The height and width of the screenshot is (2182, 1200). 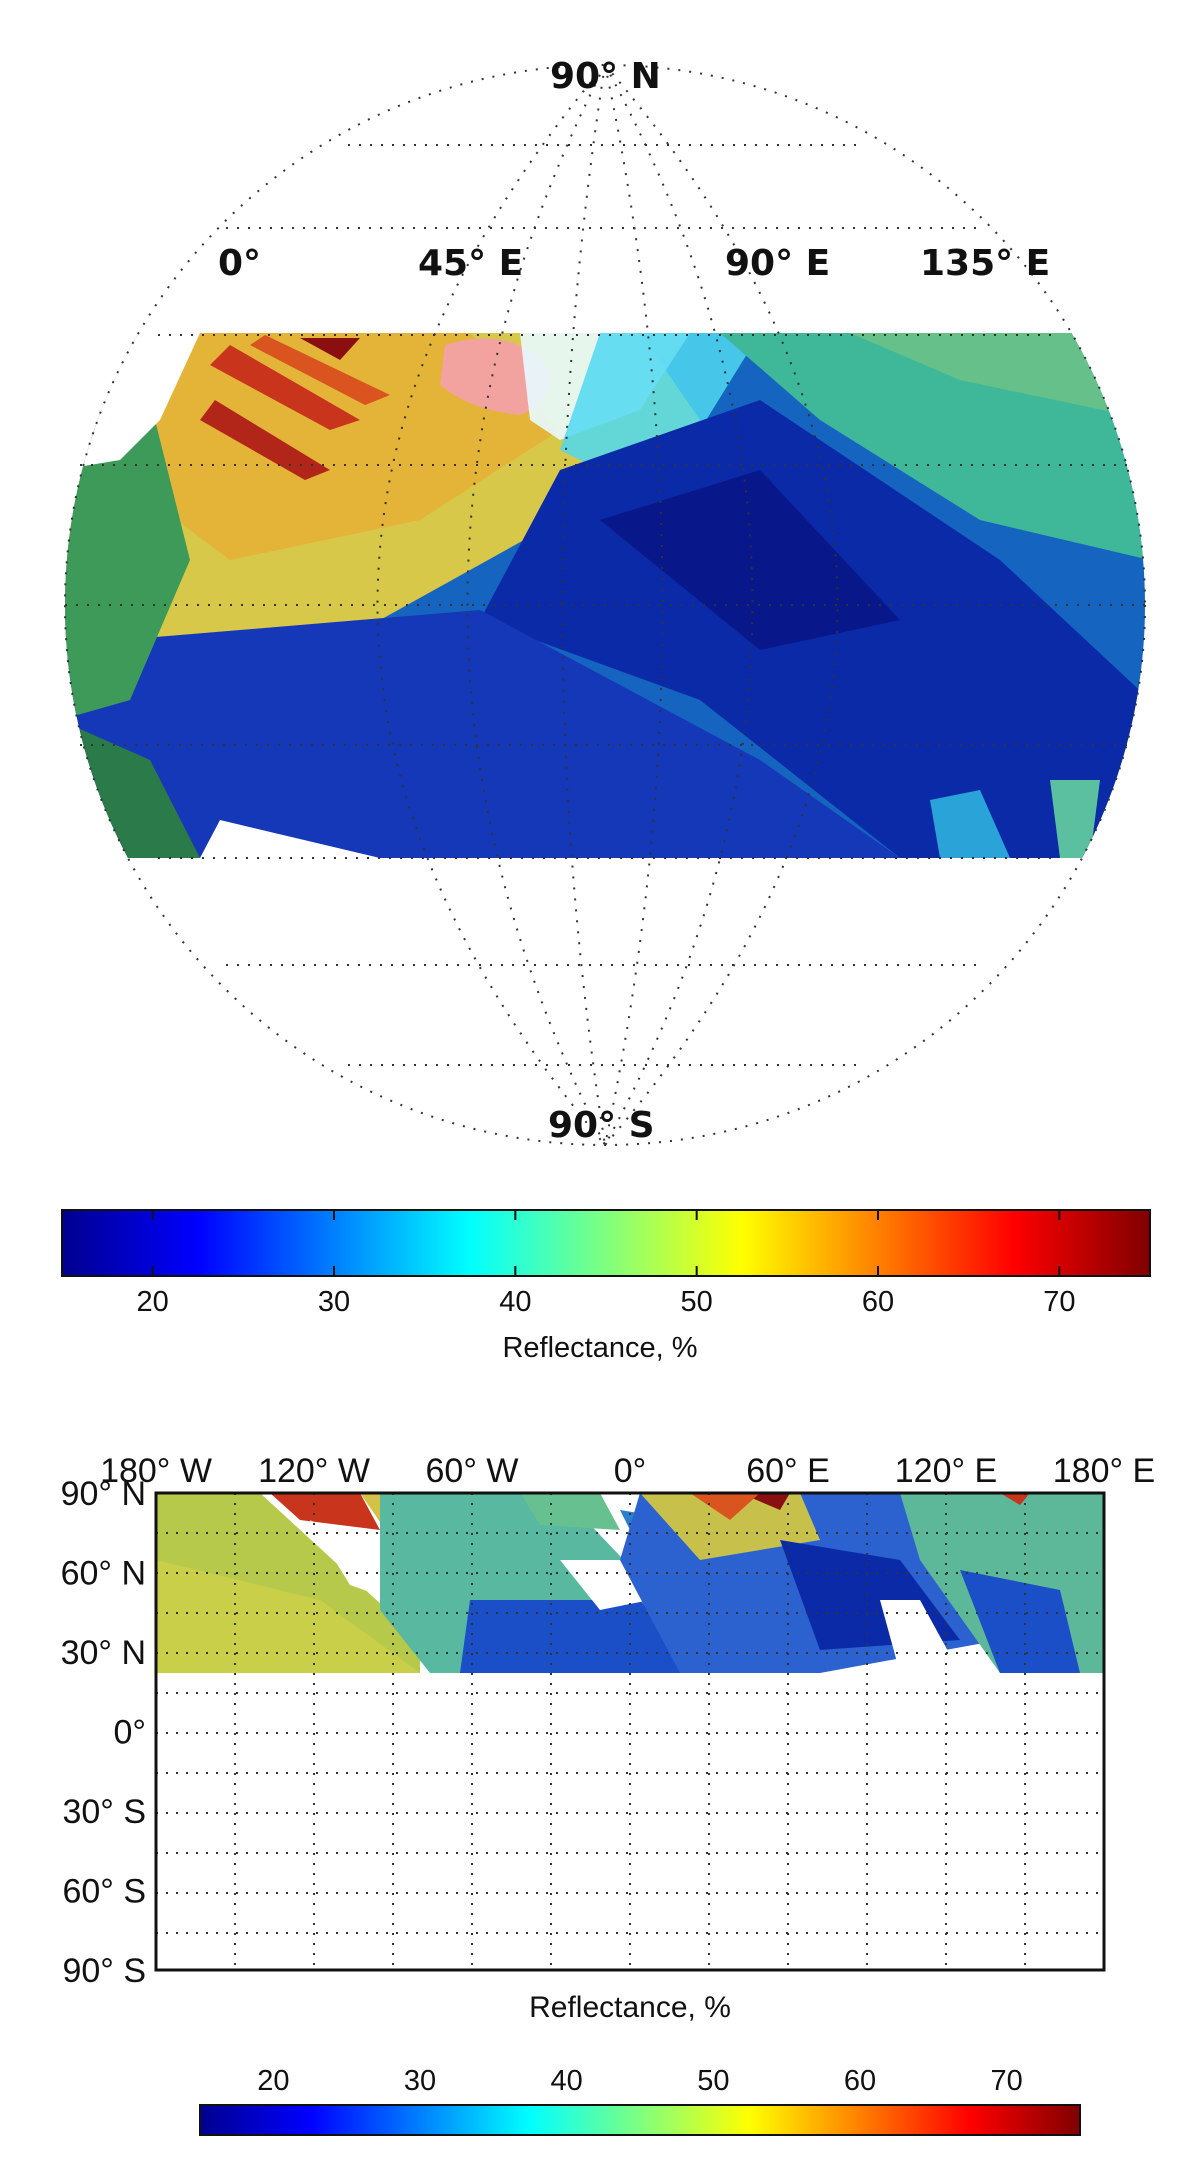 I want to click on colorbar-bottom: 20 30 40 50 60 70, so click(x=640, y=2100).